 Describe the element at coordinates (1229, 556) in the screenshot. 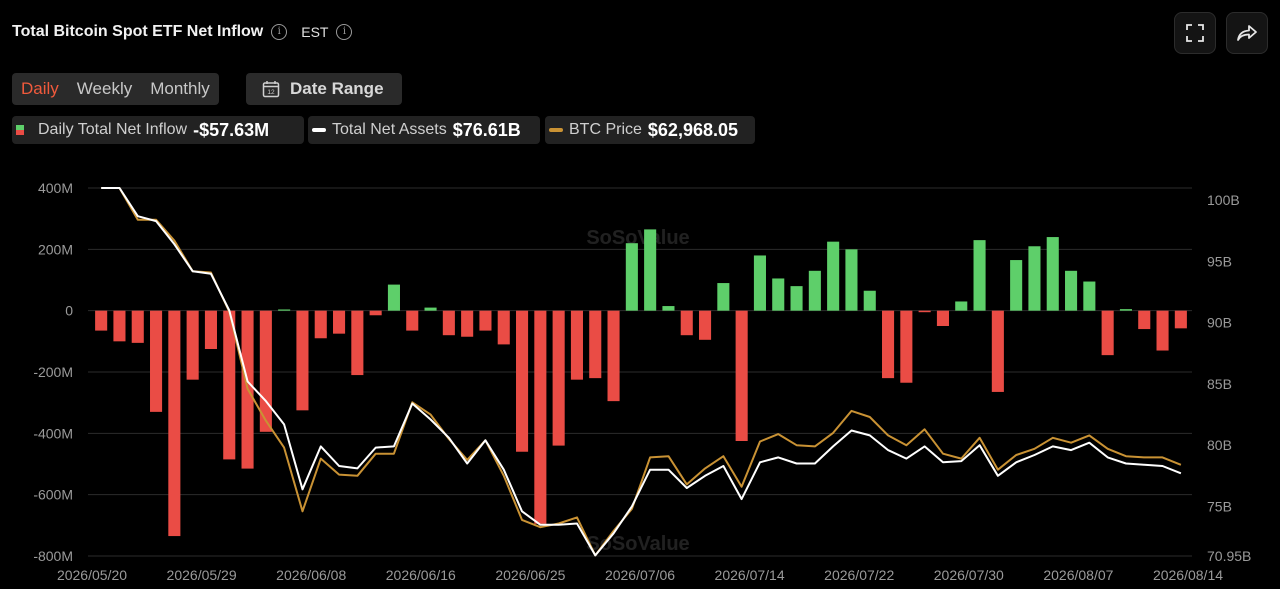

I see `y-right-tick-label: 70.95B` at that location.